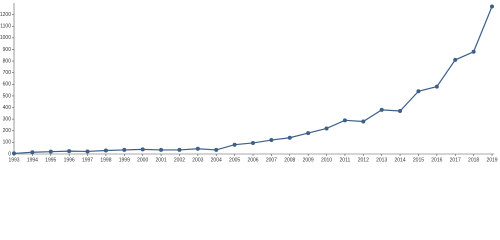  What do you see at coordinates (234, 160) in the screenshot?
I see `x-tick-label: 2005` at bounding box center [234, 160].